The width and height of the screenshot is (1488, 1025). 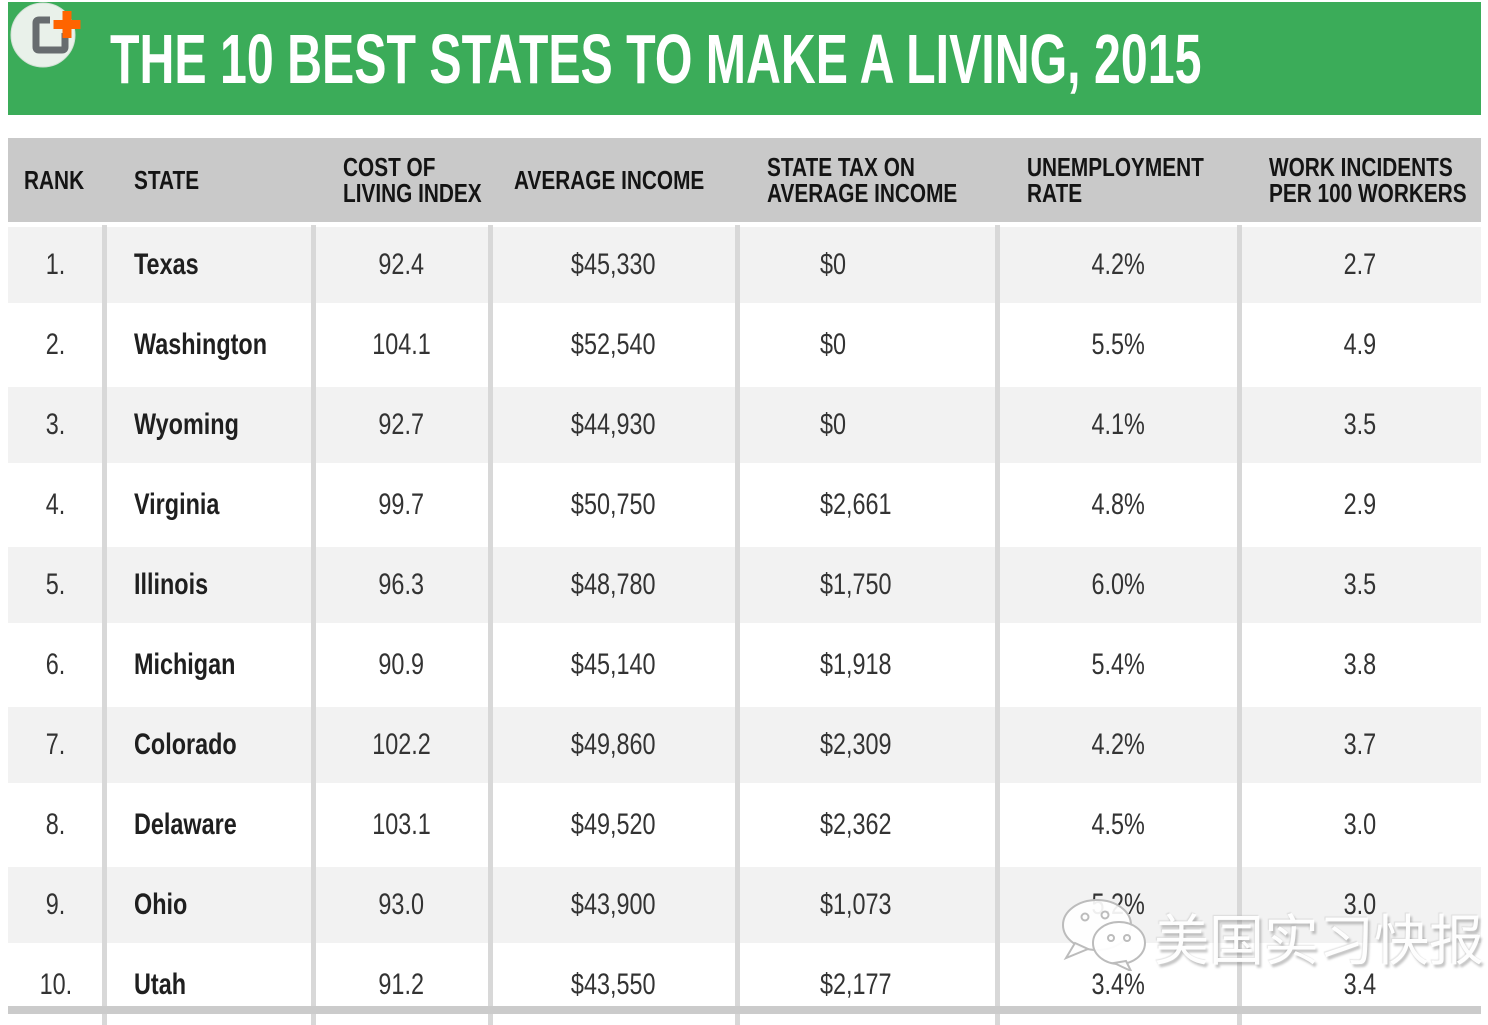 I want to click on cell-rank: 2., so click(x=56, y=344).